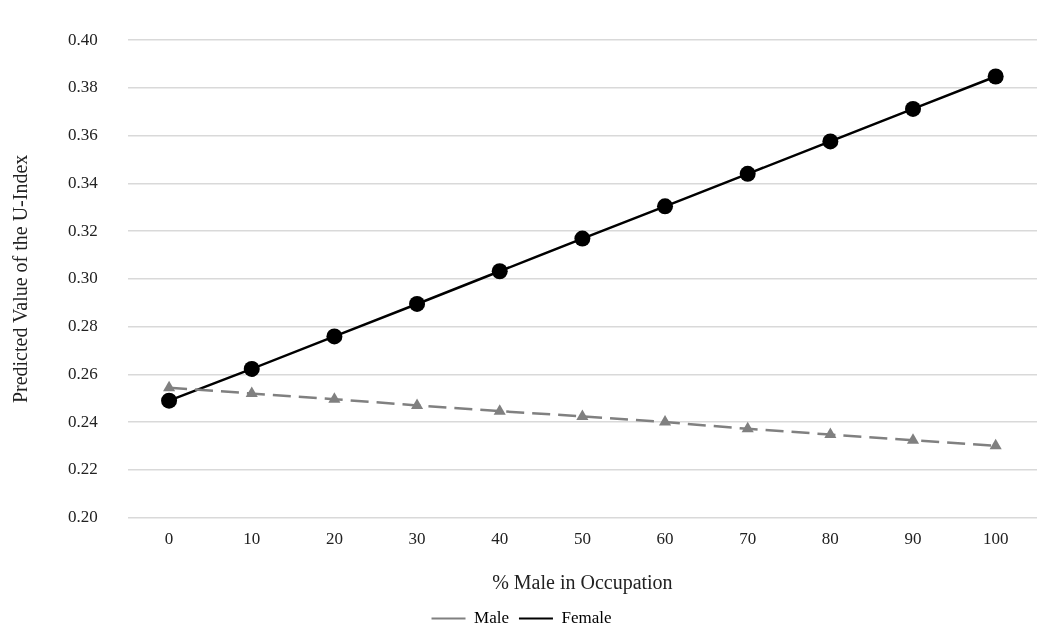  What do you see at coordinates (83, 39) in the screenshot?
I see `y-tick-label: 0.40` at bounding box center [83, 39].